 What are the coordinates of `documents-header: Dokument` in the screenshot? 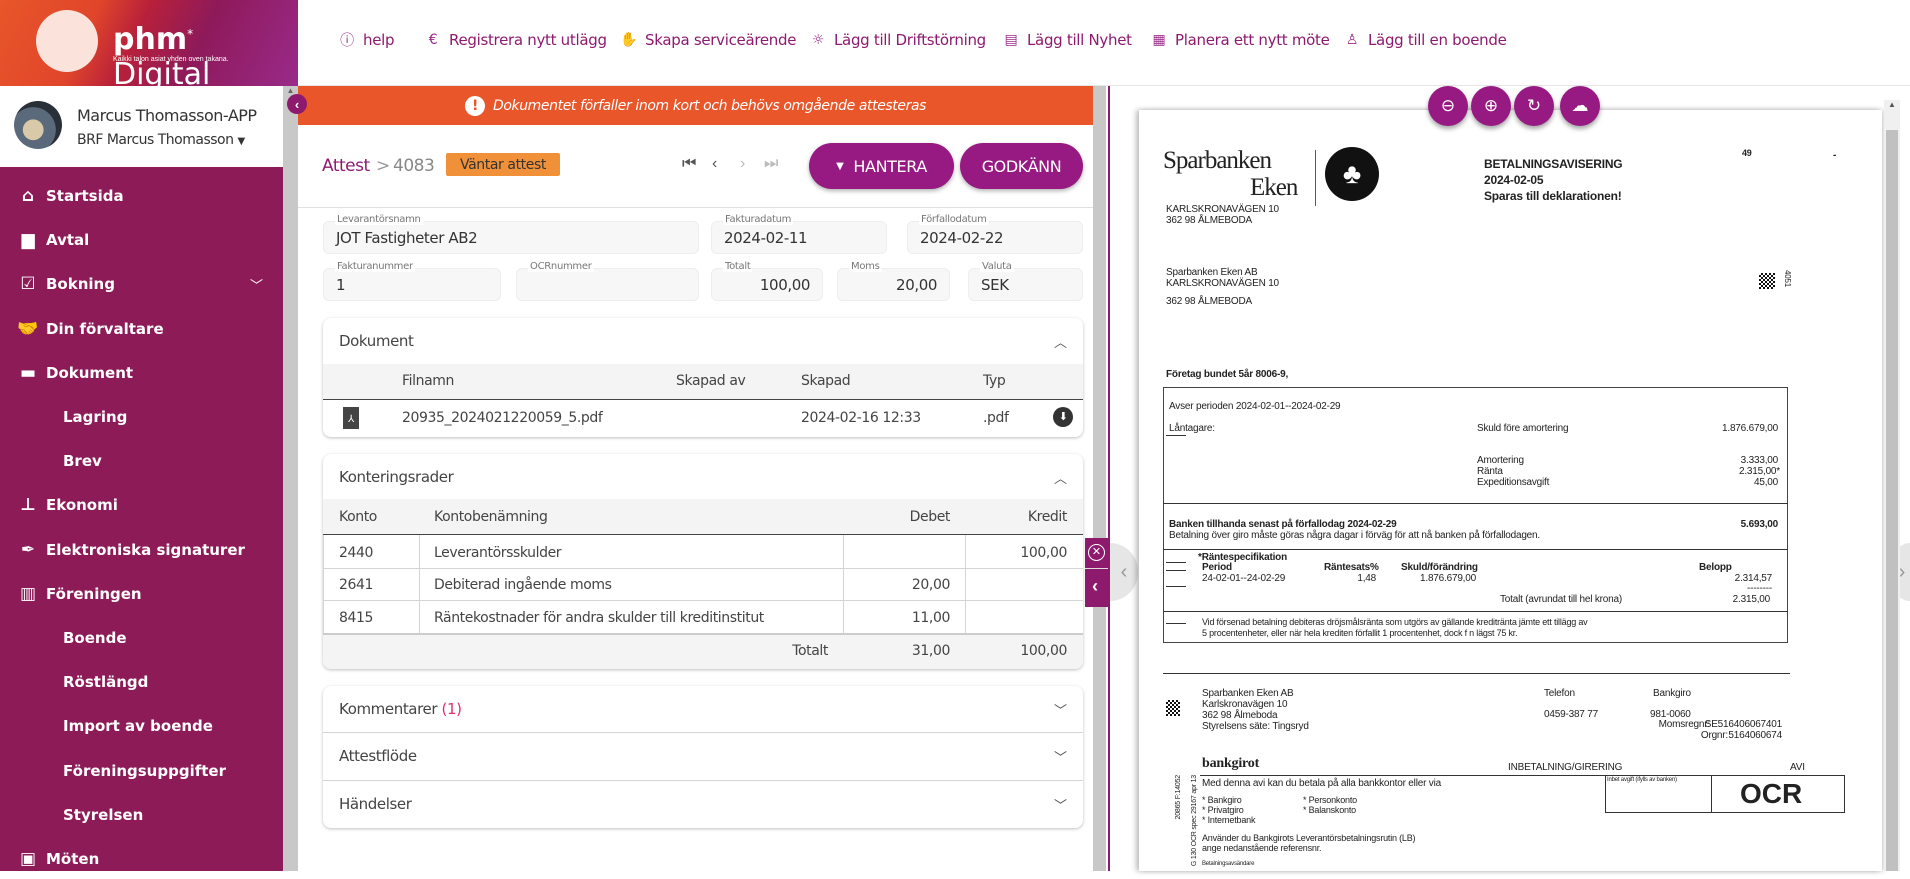 It's located at (376, 341).